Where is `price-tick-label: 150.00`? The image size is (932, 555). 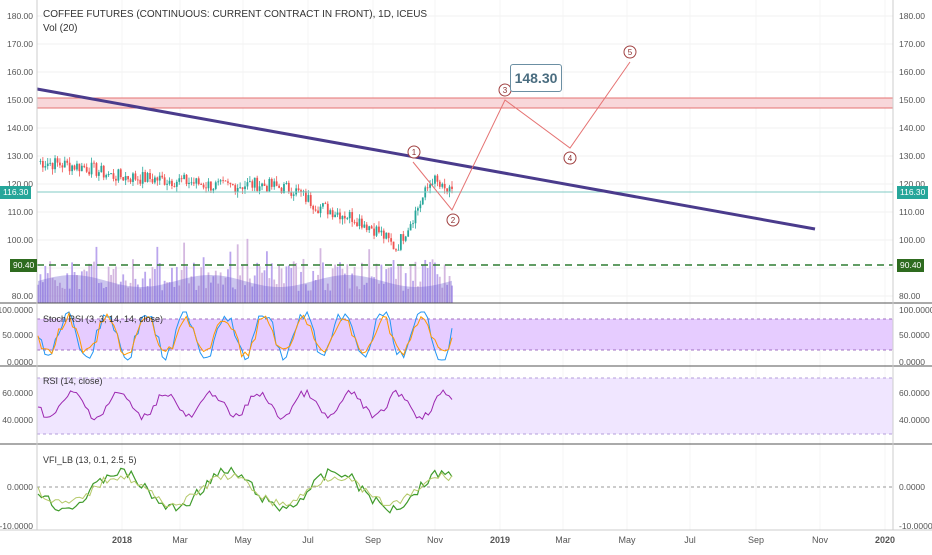 price-tick-label: 150.00 is located at coordinates (20, 100).